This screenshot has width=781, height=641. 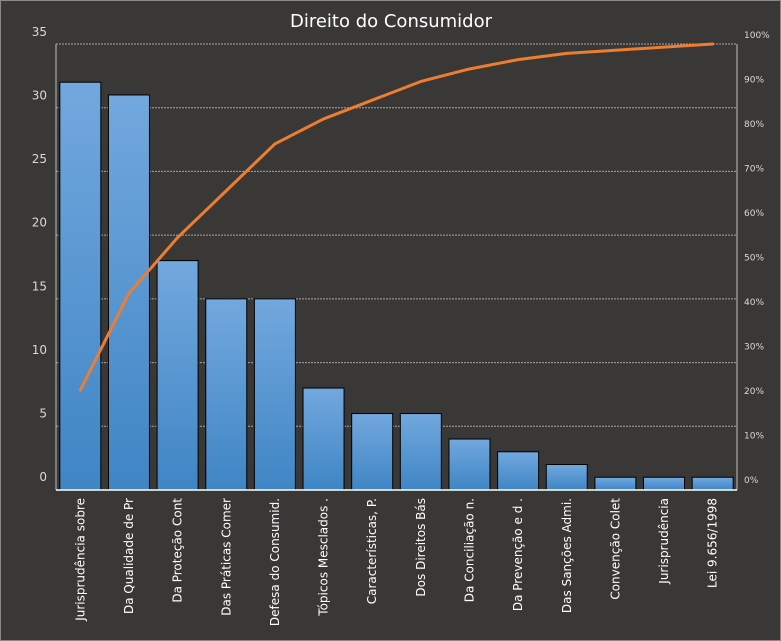 I want to click on y2-tick-label: 30%, so click(x=754, y=348).